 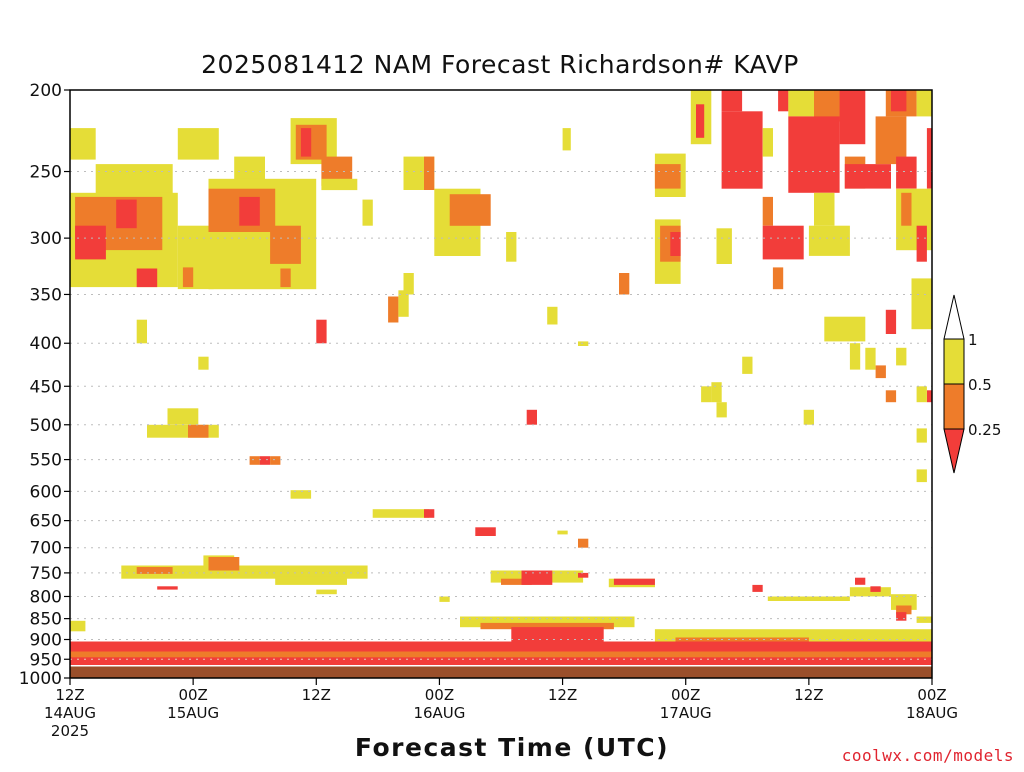 I want to click on x-tick-label-3-1: 16AUG, so click(x=439, y=713).